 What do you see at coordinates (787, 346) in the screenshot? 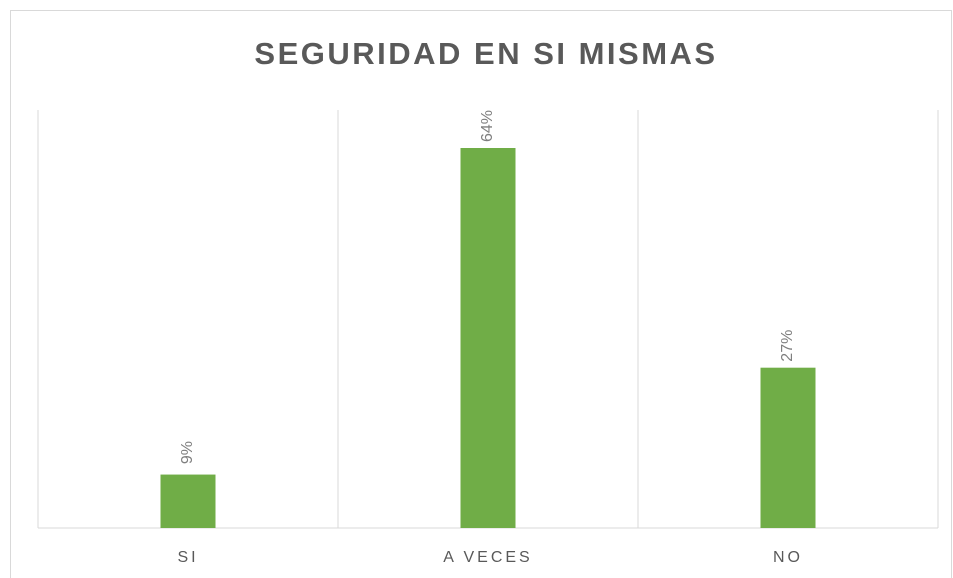
I see `value-label: 27%` at bounding box center [787, 346].